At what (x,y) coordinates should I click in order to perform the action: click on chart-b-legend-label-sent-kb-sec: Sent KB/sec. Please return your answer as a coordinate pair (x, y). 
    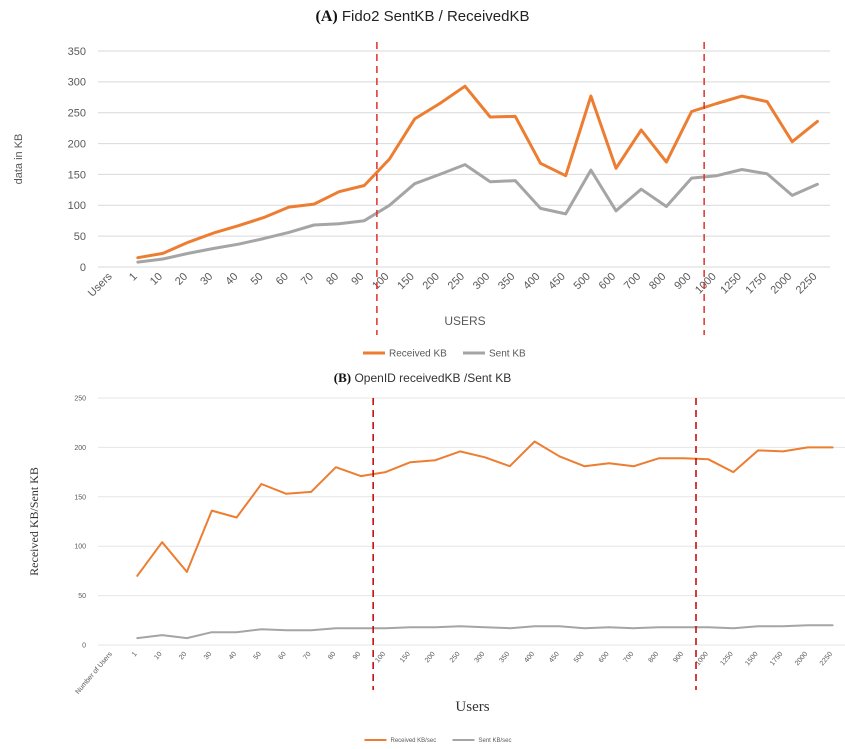
    Looking at the image, I should click on (495, 741).